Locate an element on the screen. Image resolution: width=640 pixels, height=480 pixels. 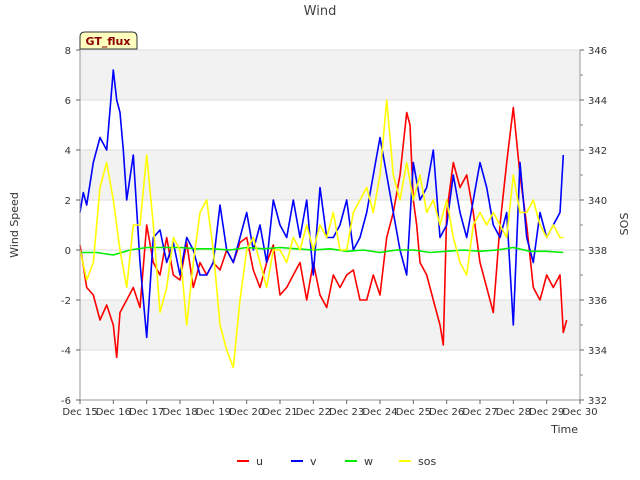
y-tick-label-0: -6 is located at coordinates (66, 401).